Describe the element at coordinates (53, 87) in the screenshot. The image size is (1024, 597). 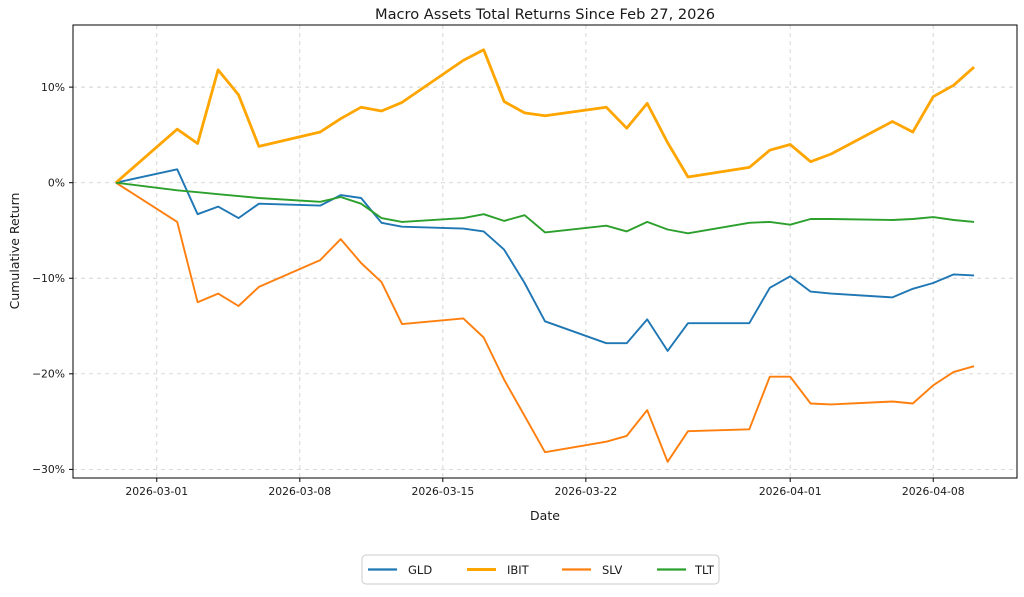
I see `y-tick-label: 10%` at that location.